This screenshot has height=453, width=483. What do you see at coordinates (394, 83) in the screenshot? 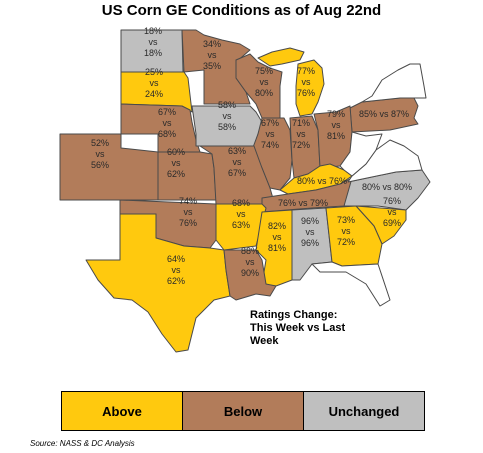
I see `state-NY` at bounding box center [394, 83].